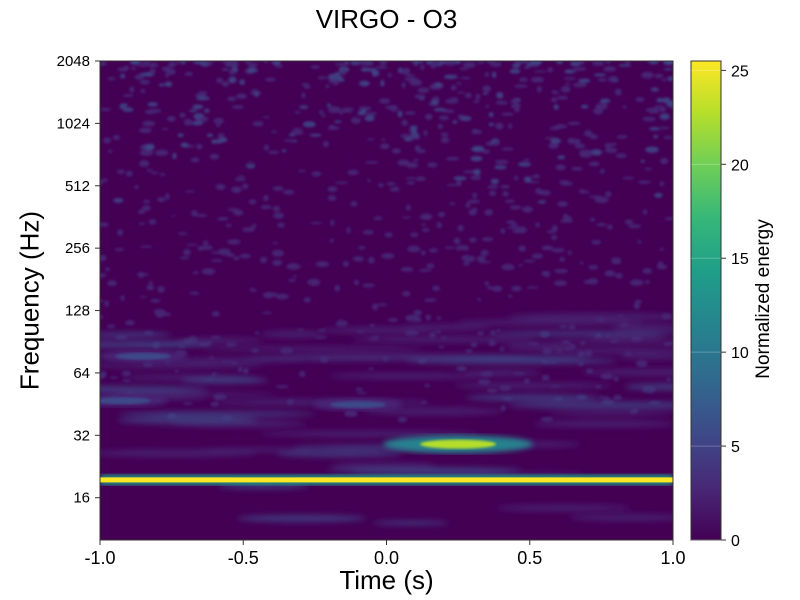  What do you see at coordinates (672, 558) in the screenshot?
I see `x-tick-label: 1.0` at bounding box center [672, 558].